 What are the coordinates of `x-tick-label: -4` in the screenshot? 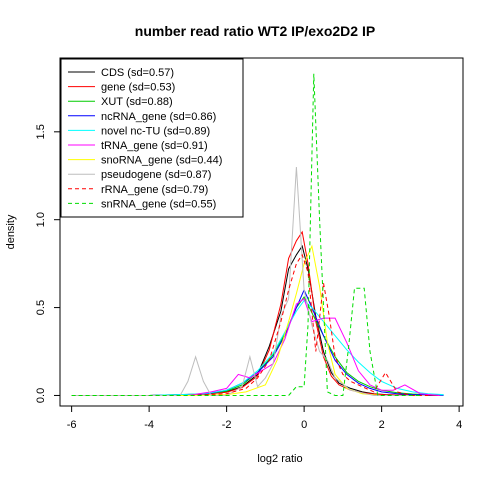 It's located at (149, 425).